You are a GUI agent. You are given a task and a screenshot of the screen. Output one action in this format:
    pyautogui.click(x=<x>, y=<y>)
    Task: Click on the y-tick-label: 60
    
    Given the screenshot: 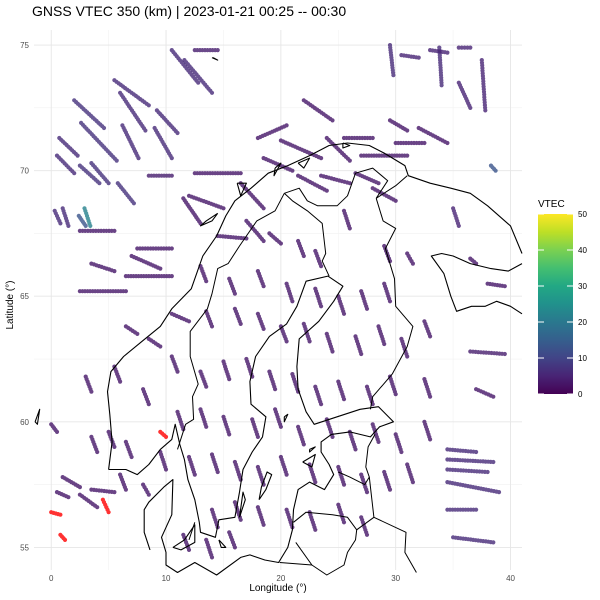 What is the action you would take?
    pyautogui.click(x=24, y=422)
    